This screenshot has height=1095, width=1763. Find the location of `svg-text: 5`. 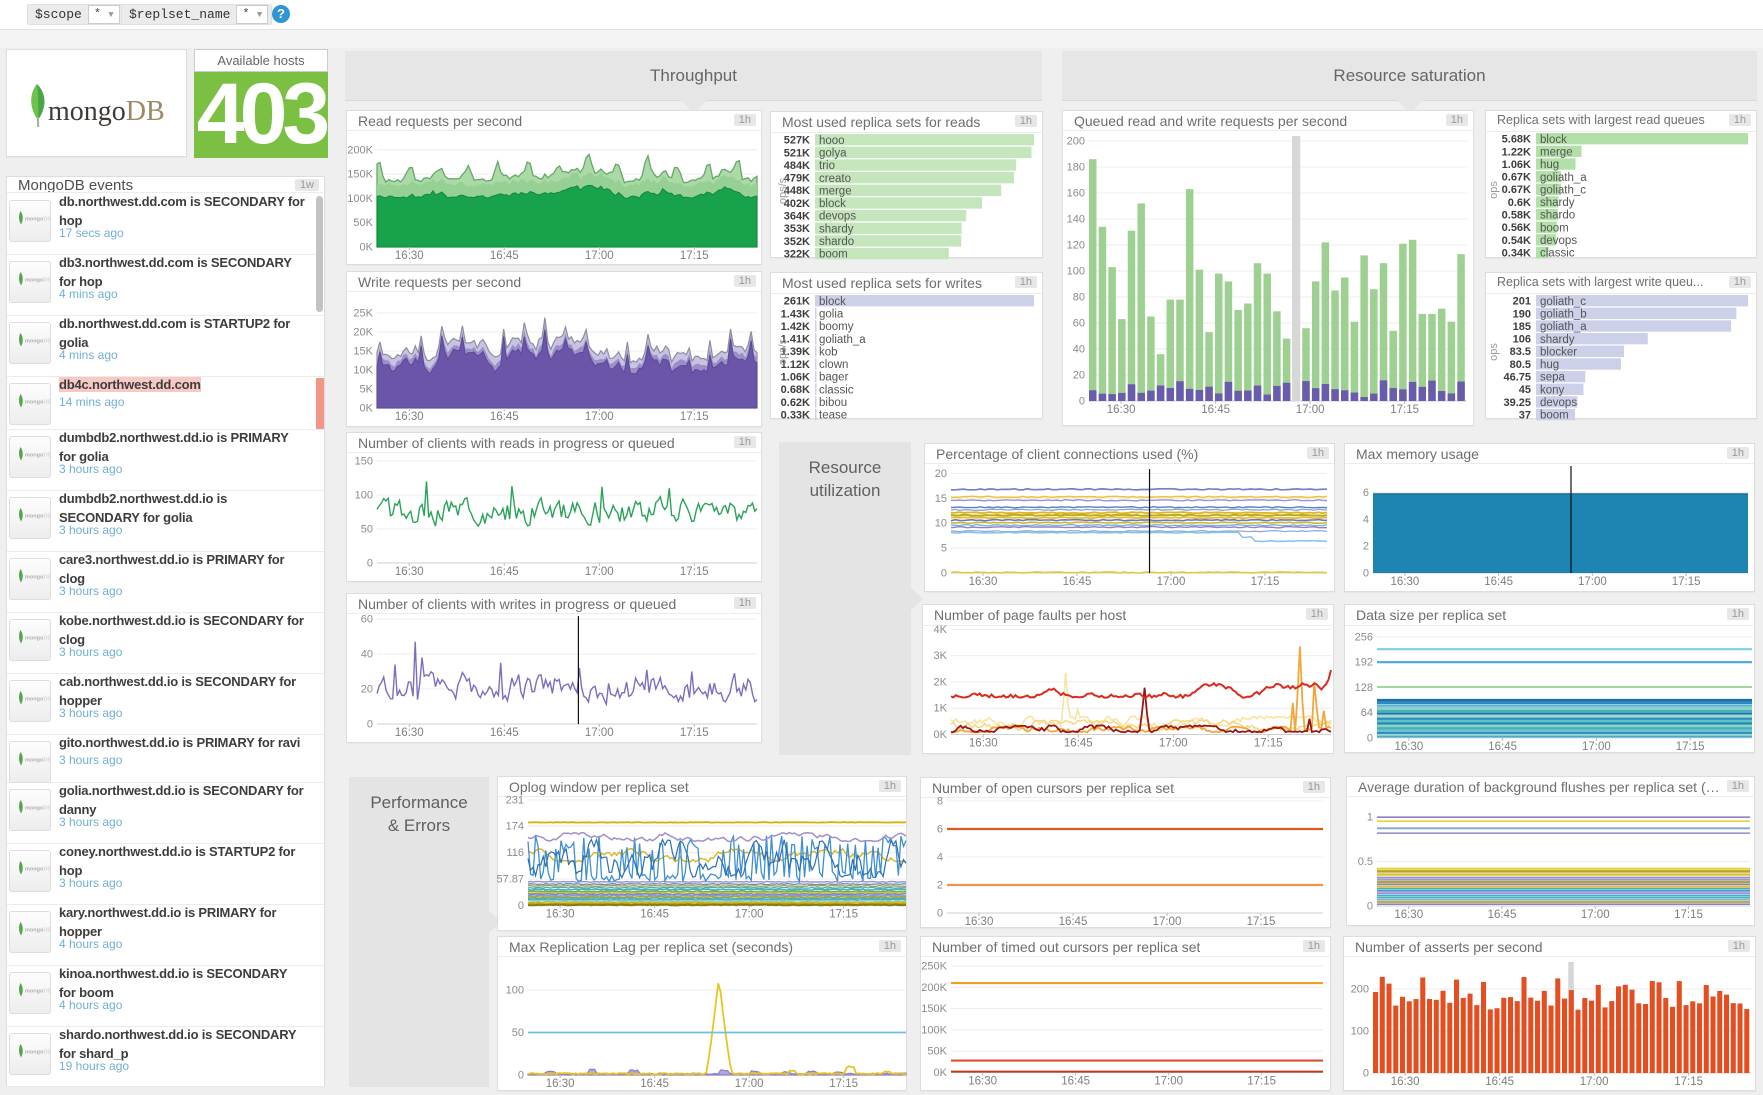

svg-text: 5 is located at coordinates (944, 549).